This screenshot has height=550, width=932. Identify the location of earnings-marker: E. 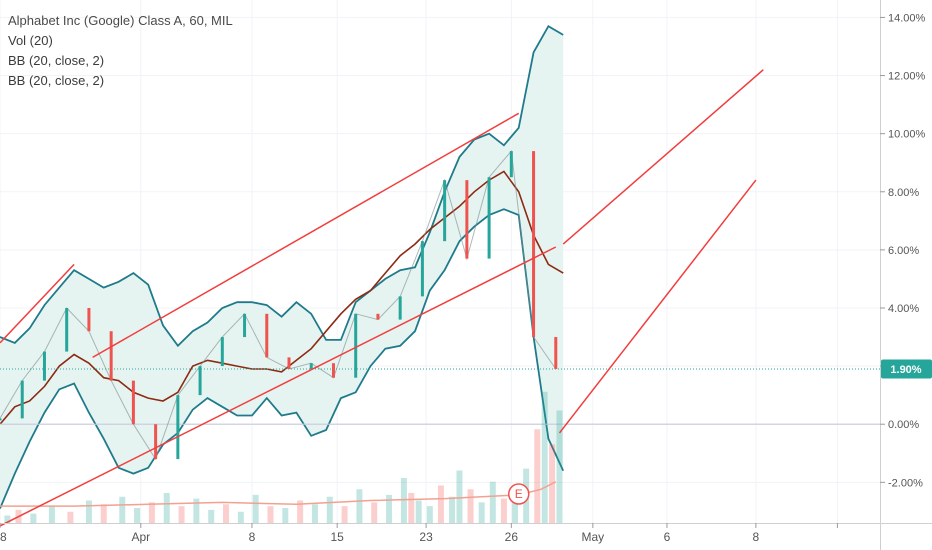
(518, 494).